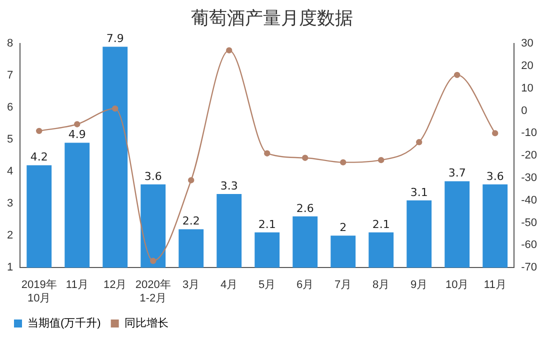 The height and width of the screenshot is (339, 544). I want to click on data-label: 2, so click(343, 227).